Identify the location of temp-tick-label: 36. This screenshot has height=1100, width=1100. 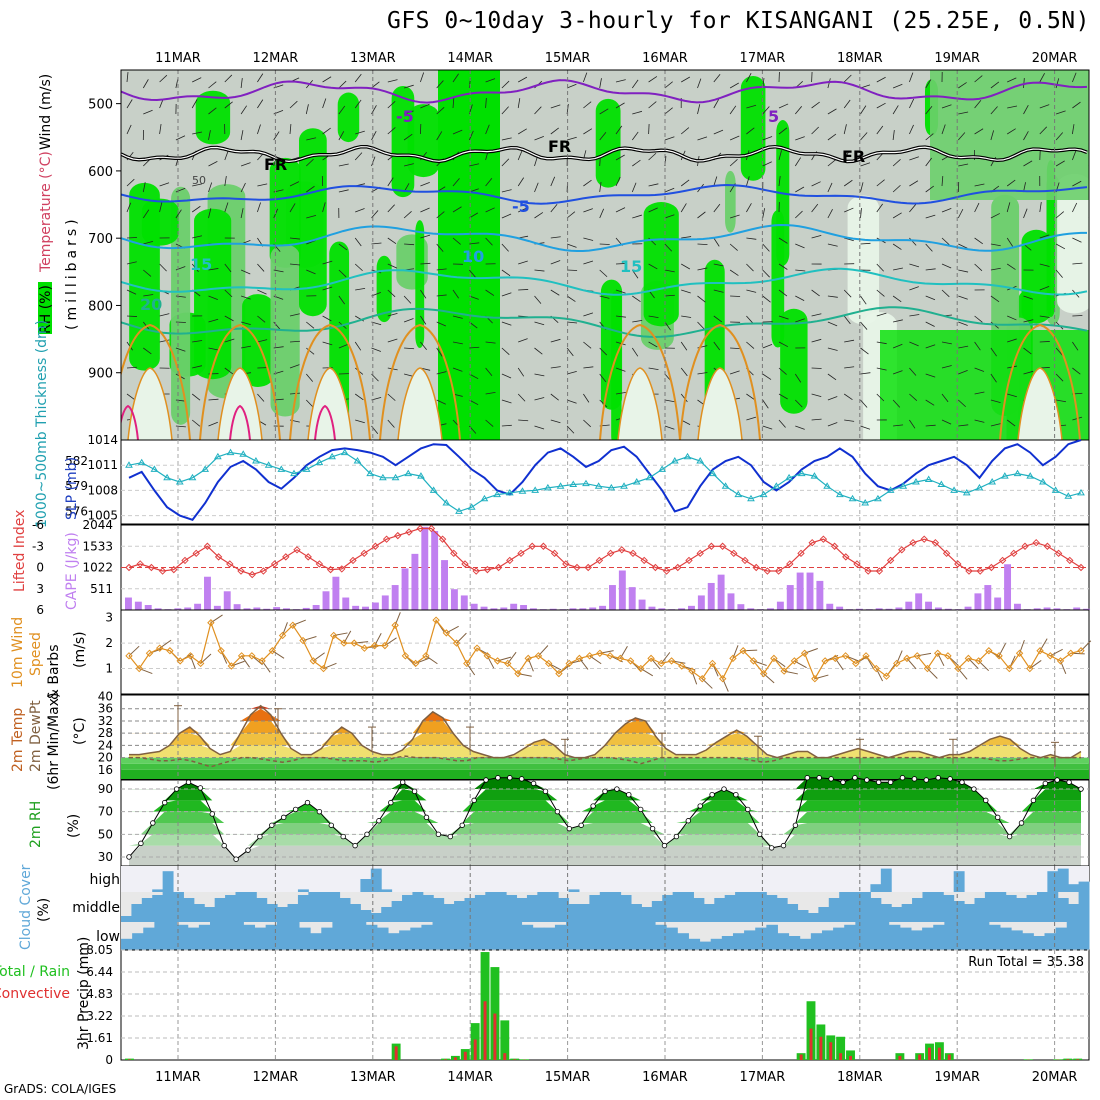
(105, 709).